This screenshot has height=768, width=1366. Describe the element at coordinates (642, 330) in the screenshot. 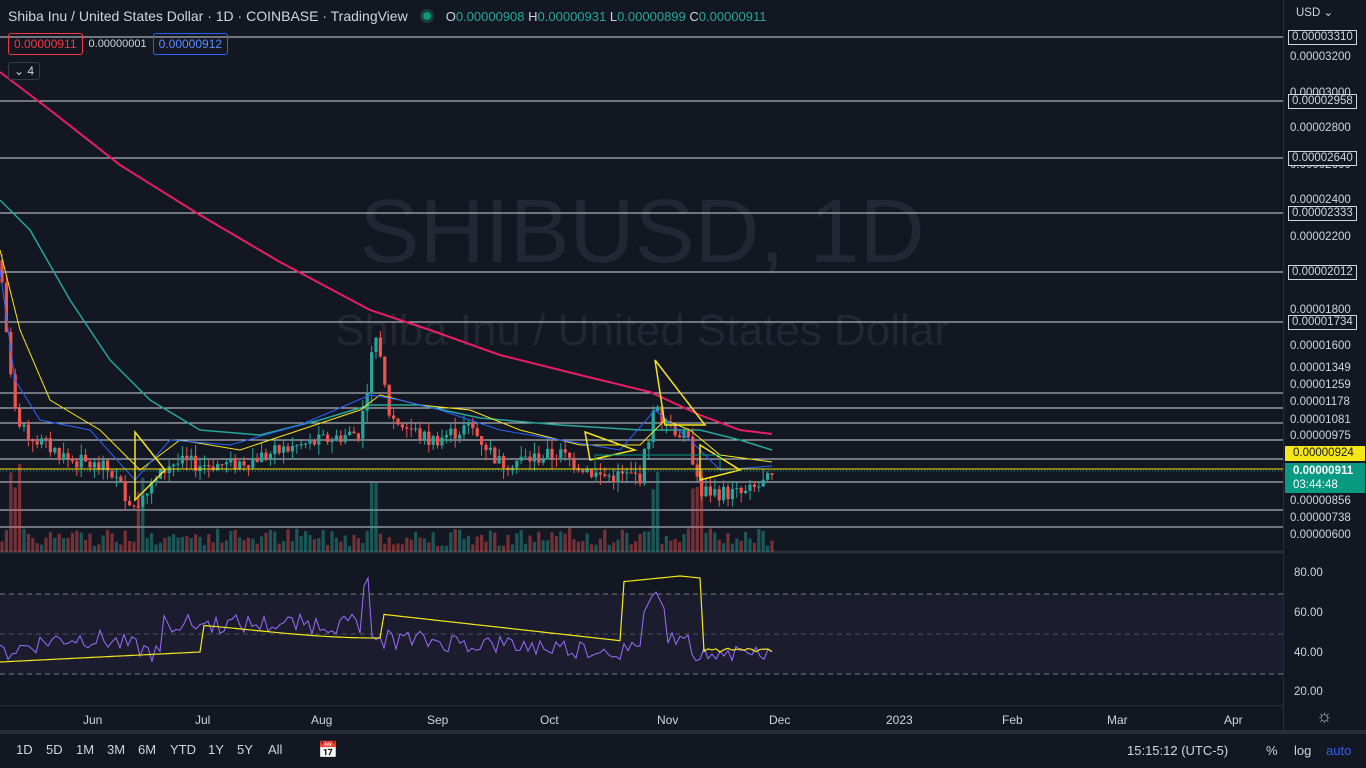

I see `watermark-name: Shiba Inu / United States Dollar` at that location.